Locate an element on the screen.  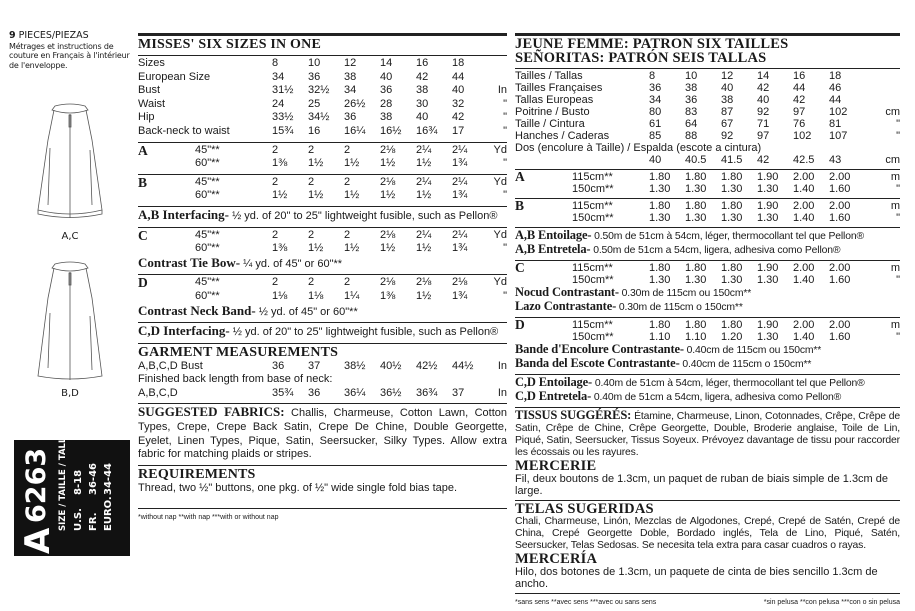
size-range-euro: EURO.34-44 is located at coordinates (109, 487).